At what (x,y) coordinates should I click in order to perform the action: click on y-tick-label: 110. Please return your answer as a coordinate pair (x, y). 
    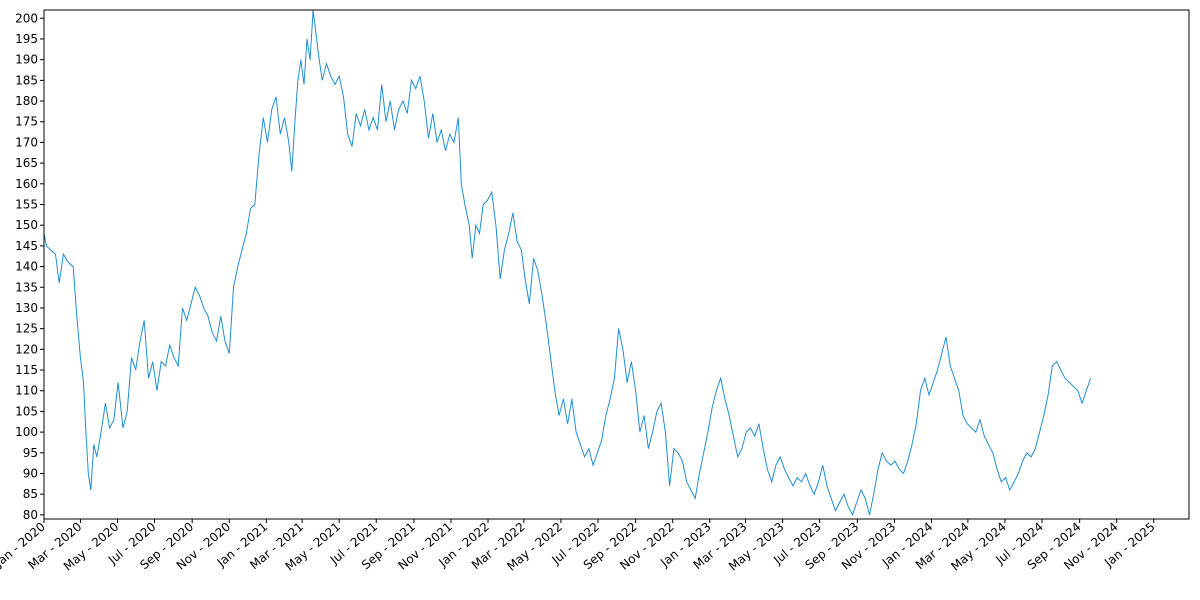
    Looking at the image, I should click on (26, 391).